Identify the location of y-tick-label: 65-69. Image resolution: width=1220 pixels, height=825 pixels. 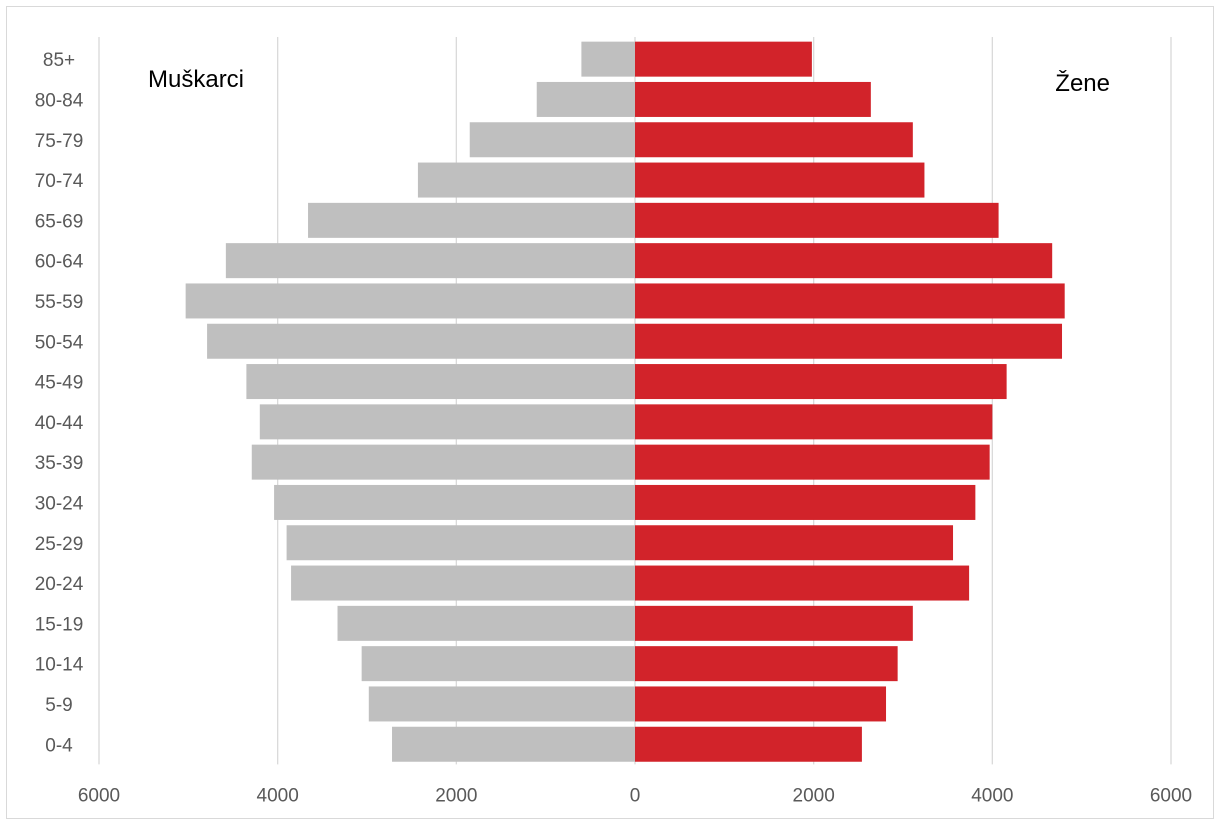
(59, 221).